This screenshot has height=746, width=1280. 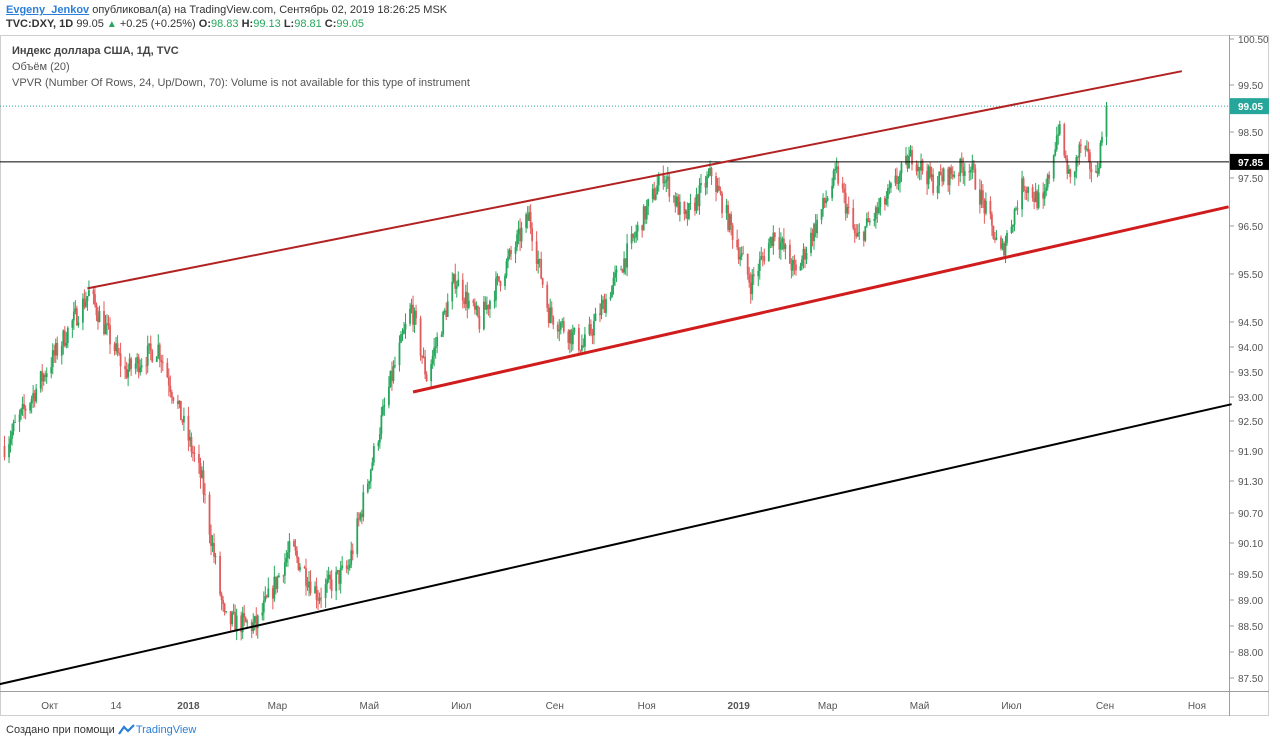 I want to click on price-tick-label: 98.50, so click(x=1250, y=133).